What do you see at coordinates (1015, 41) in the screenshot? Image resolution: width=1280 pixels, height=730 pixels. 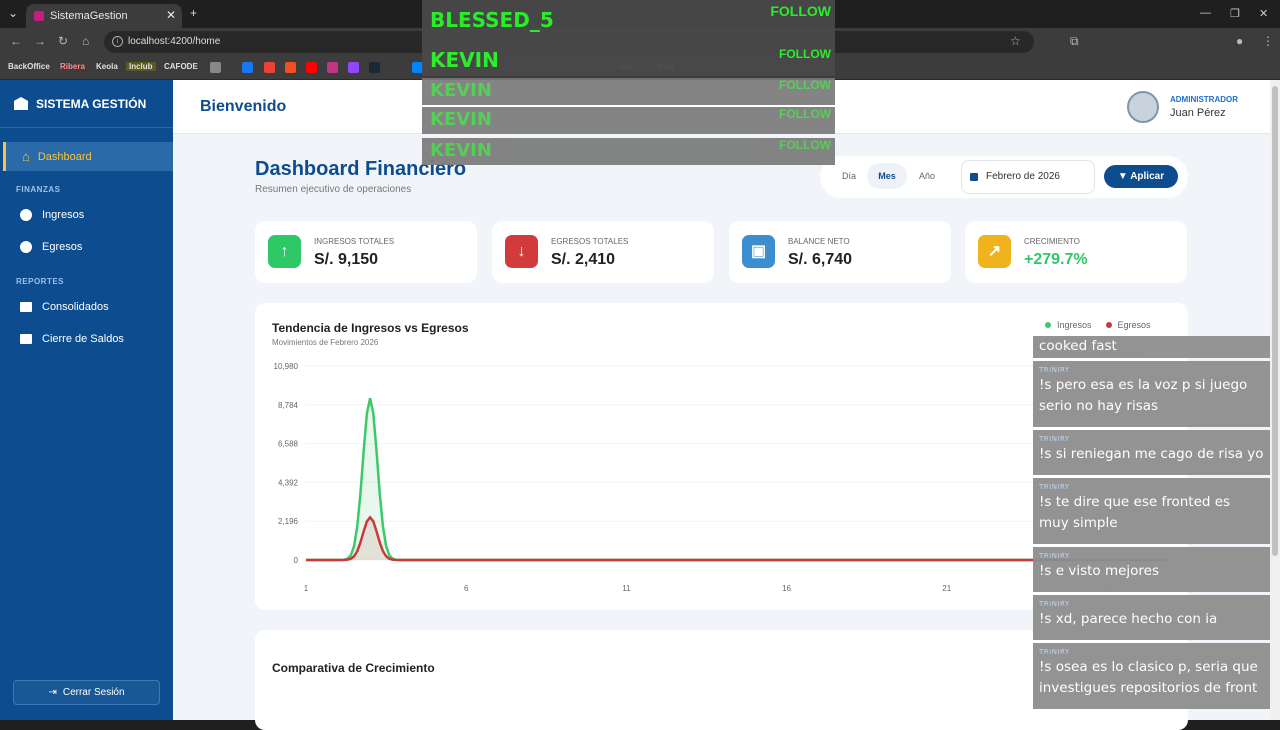 I see `bookmark-star-icon: ☆` at bounding box center [1015, 41].